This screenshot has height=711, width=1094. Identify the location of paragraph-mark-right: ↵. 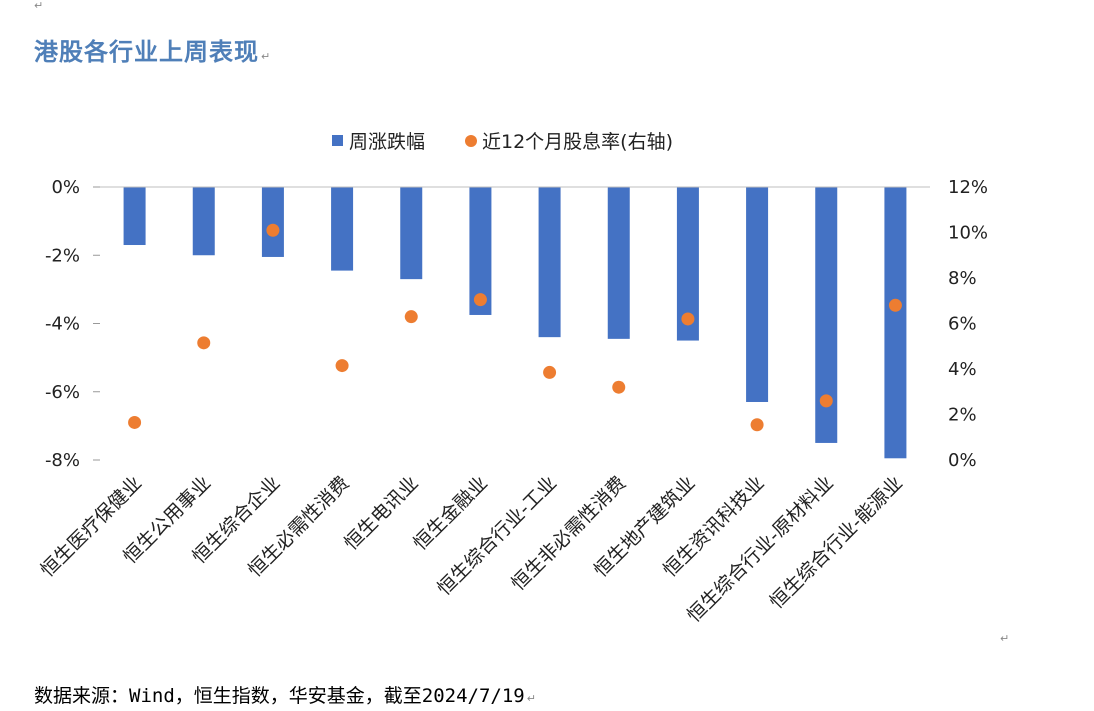
(1005, 638).